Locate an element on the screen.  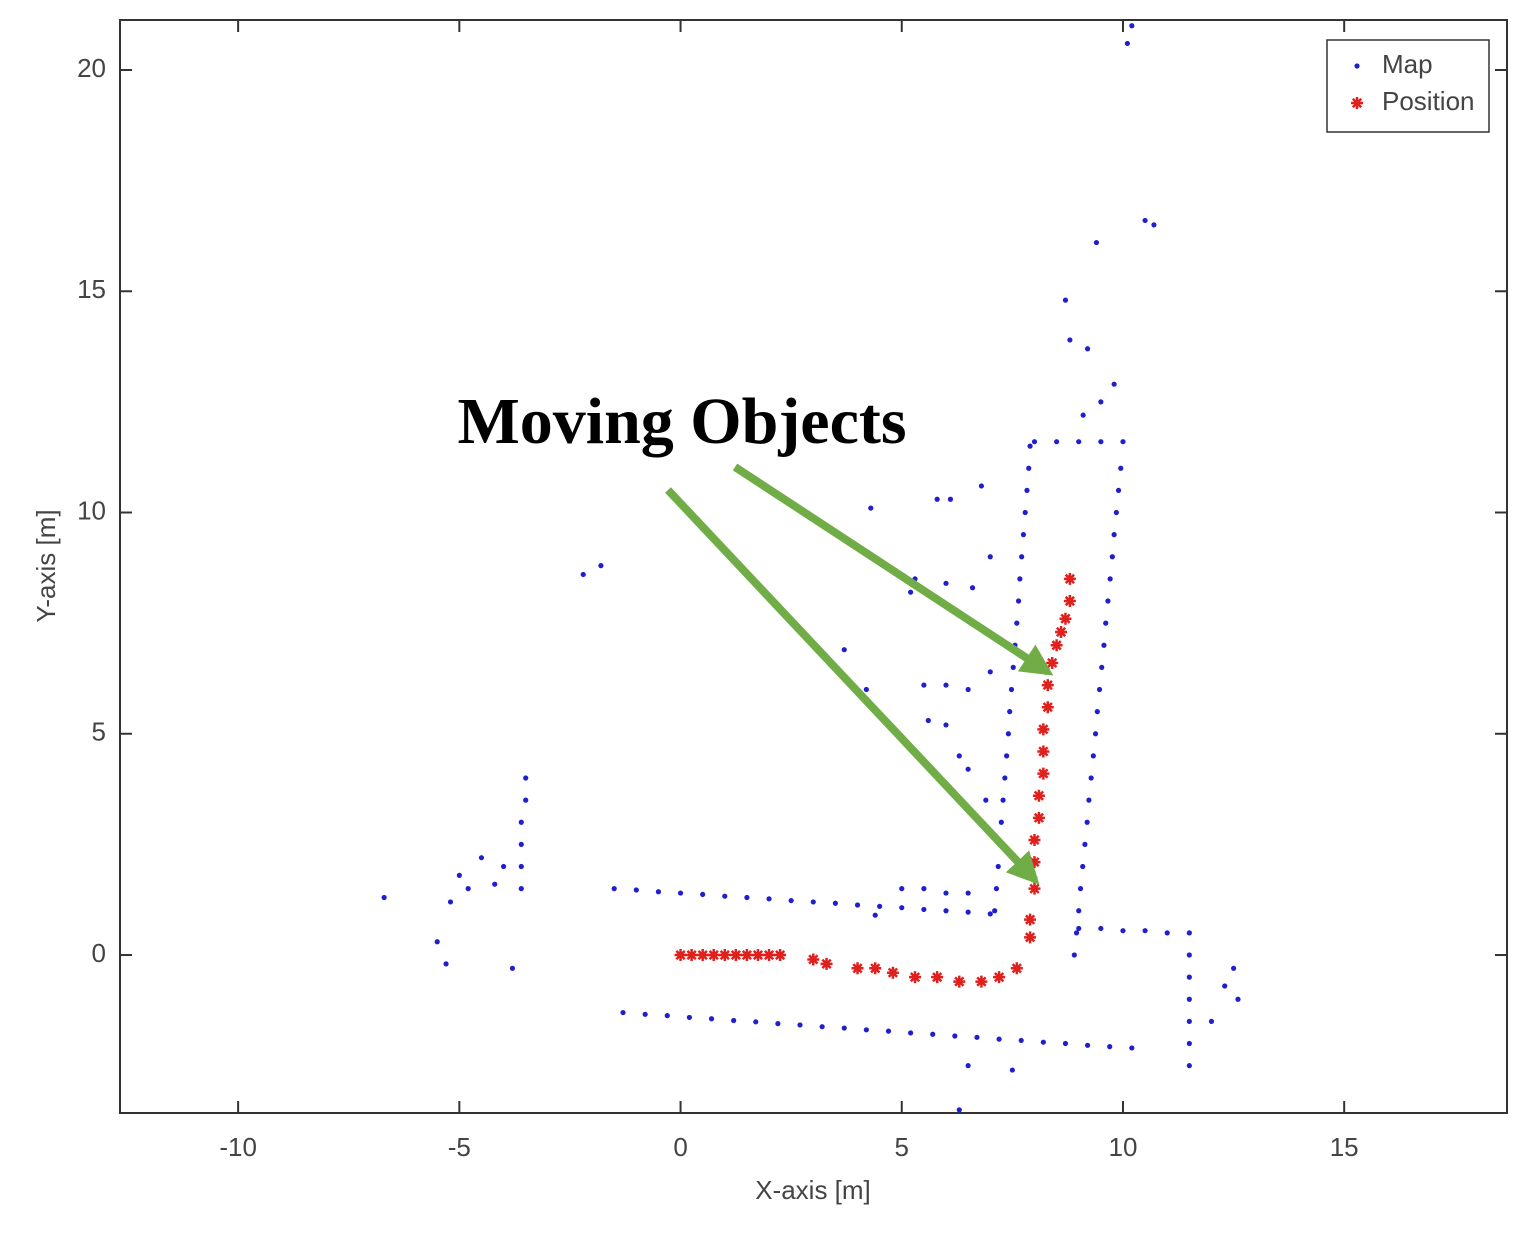
arrow is located at coordinates (852, 686).